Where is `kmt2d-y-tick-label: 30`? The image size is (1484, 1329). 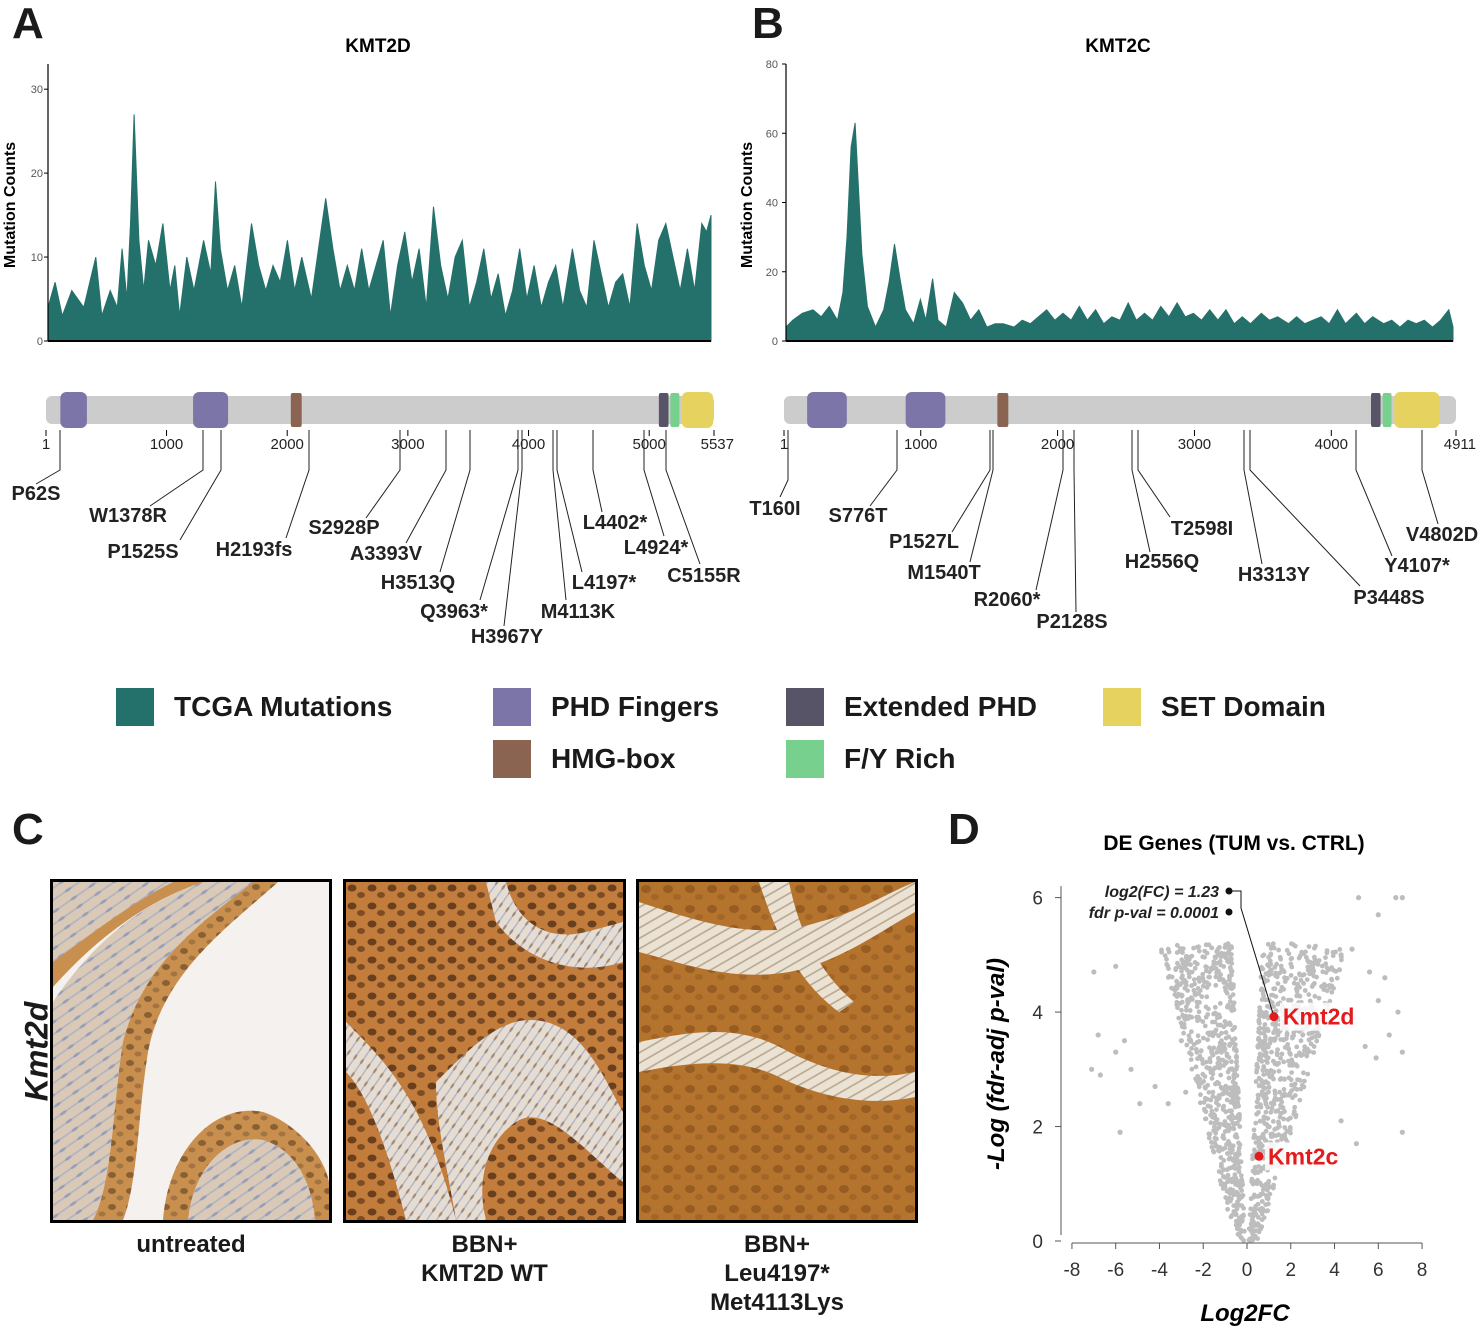
kmt2d-y-tick-label: 30 is located at coordinates (37, 90).